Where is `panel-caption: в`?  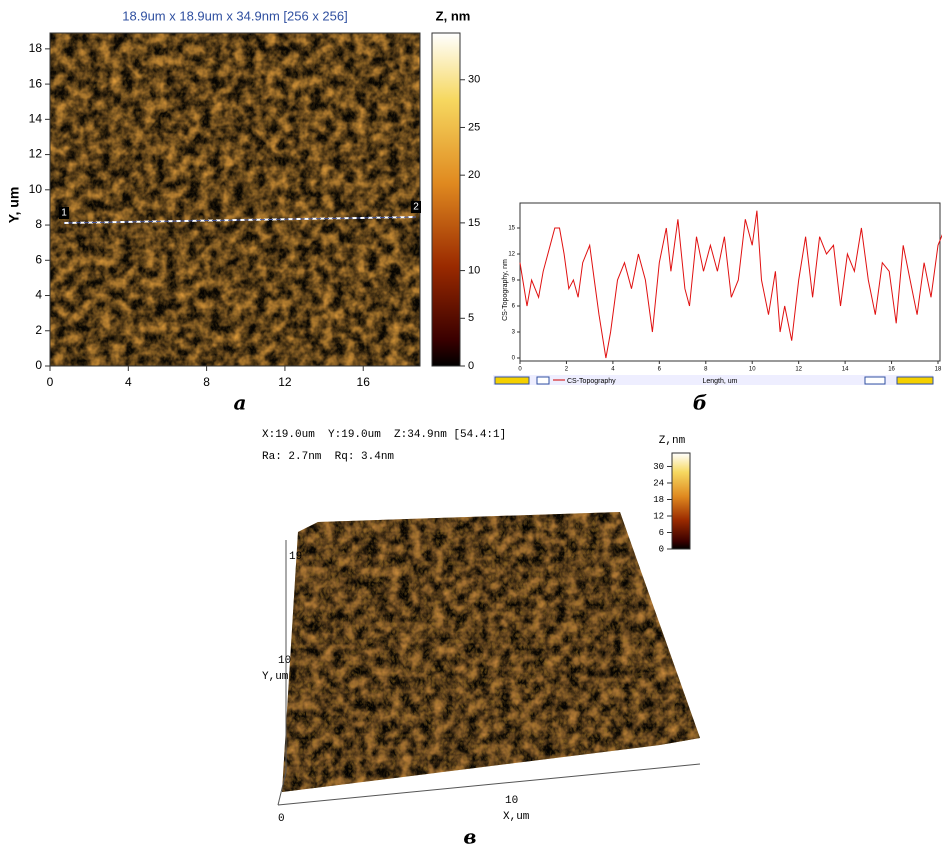
panel-caption: в is located at coordinates (469, 836).